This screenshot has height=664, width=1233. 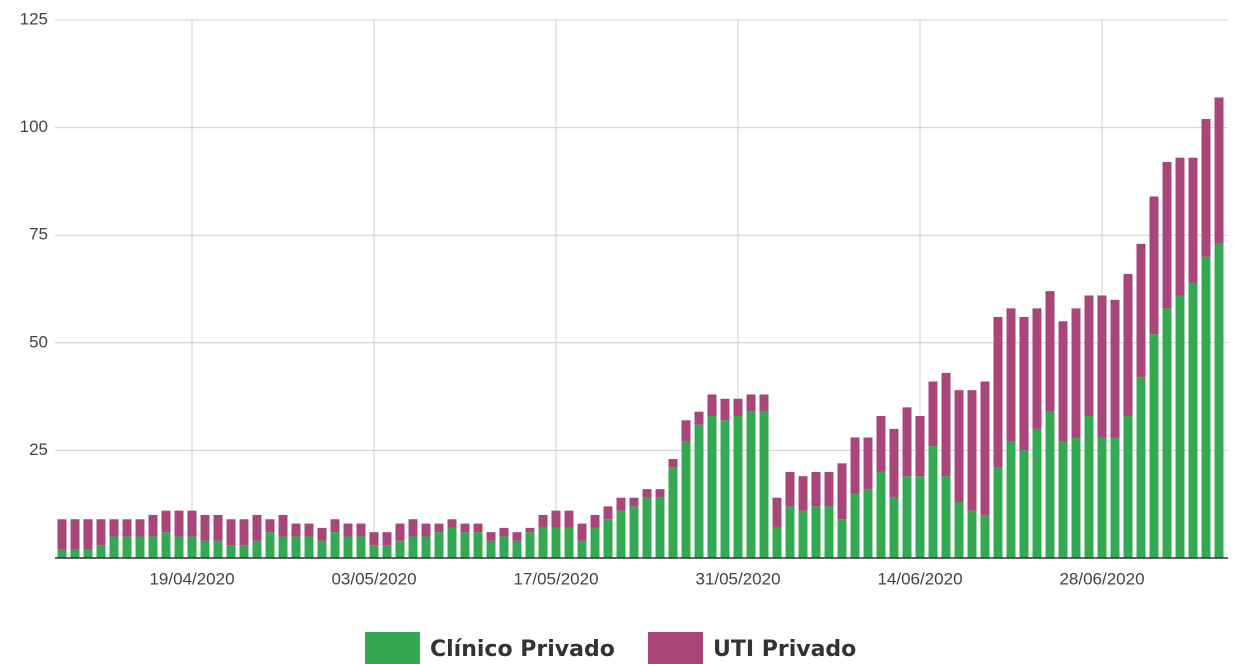 I want to click on x-tick-label: 28/06/2020, so click(x=1101, y=578).